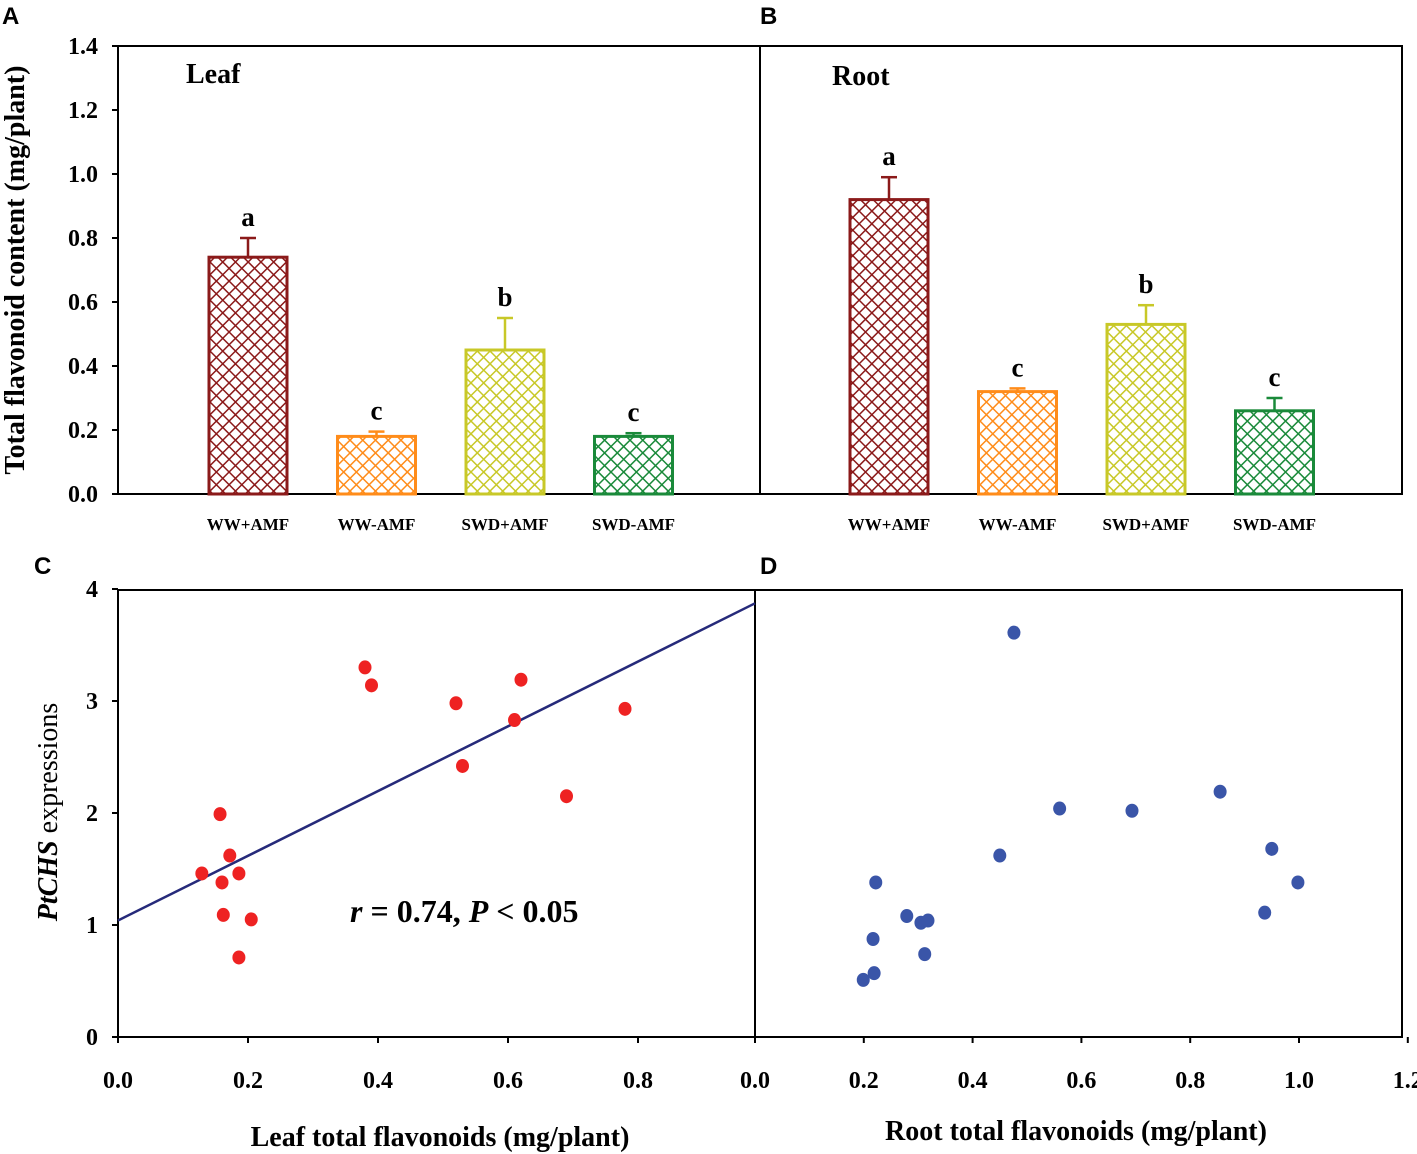 This screenshot has width=1417, height=1154. Describe the element at coordinates (42, 566) in the screenshot. I see `panel-label-c: C` at that location.